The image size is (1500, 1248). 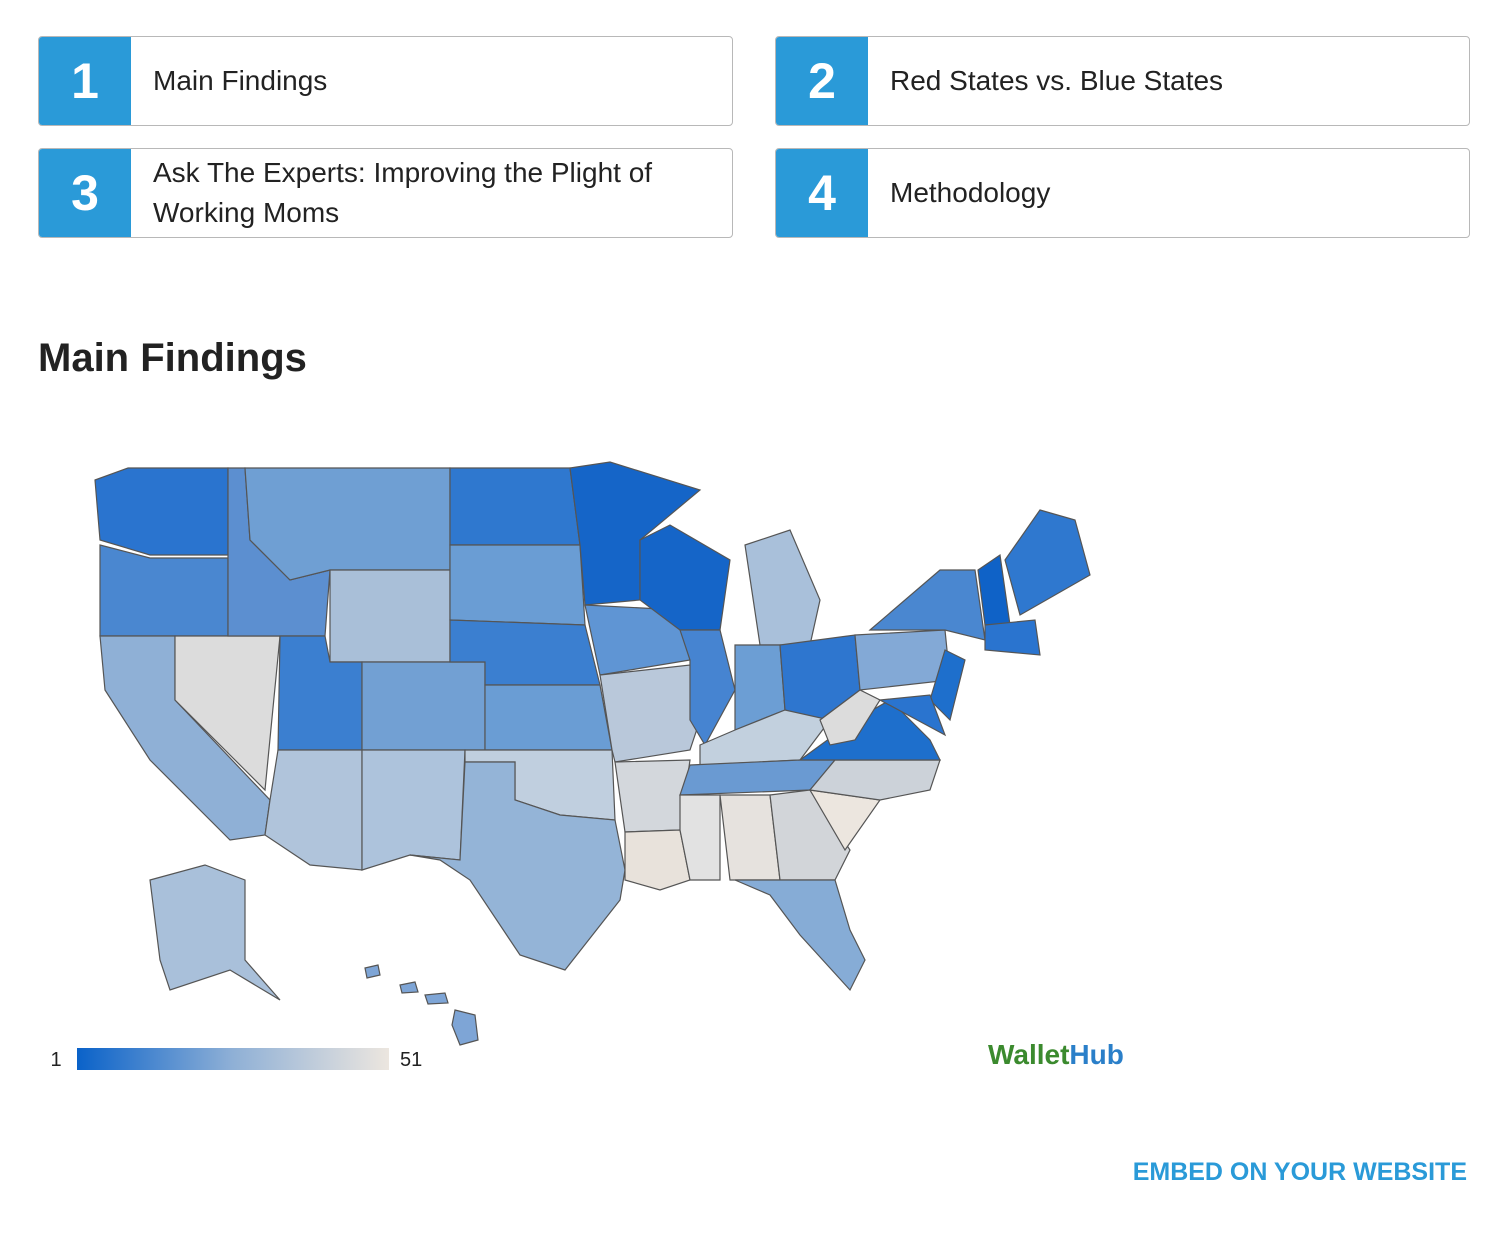 What do you see at coordinates (233, 1059) in the screenshot?
I see `legend-gradient` at bounding box center [233, 1059].